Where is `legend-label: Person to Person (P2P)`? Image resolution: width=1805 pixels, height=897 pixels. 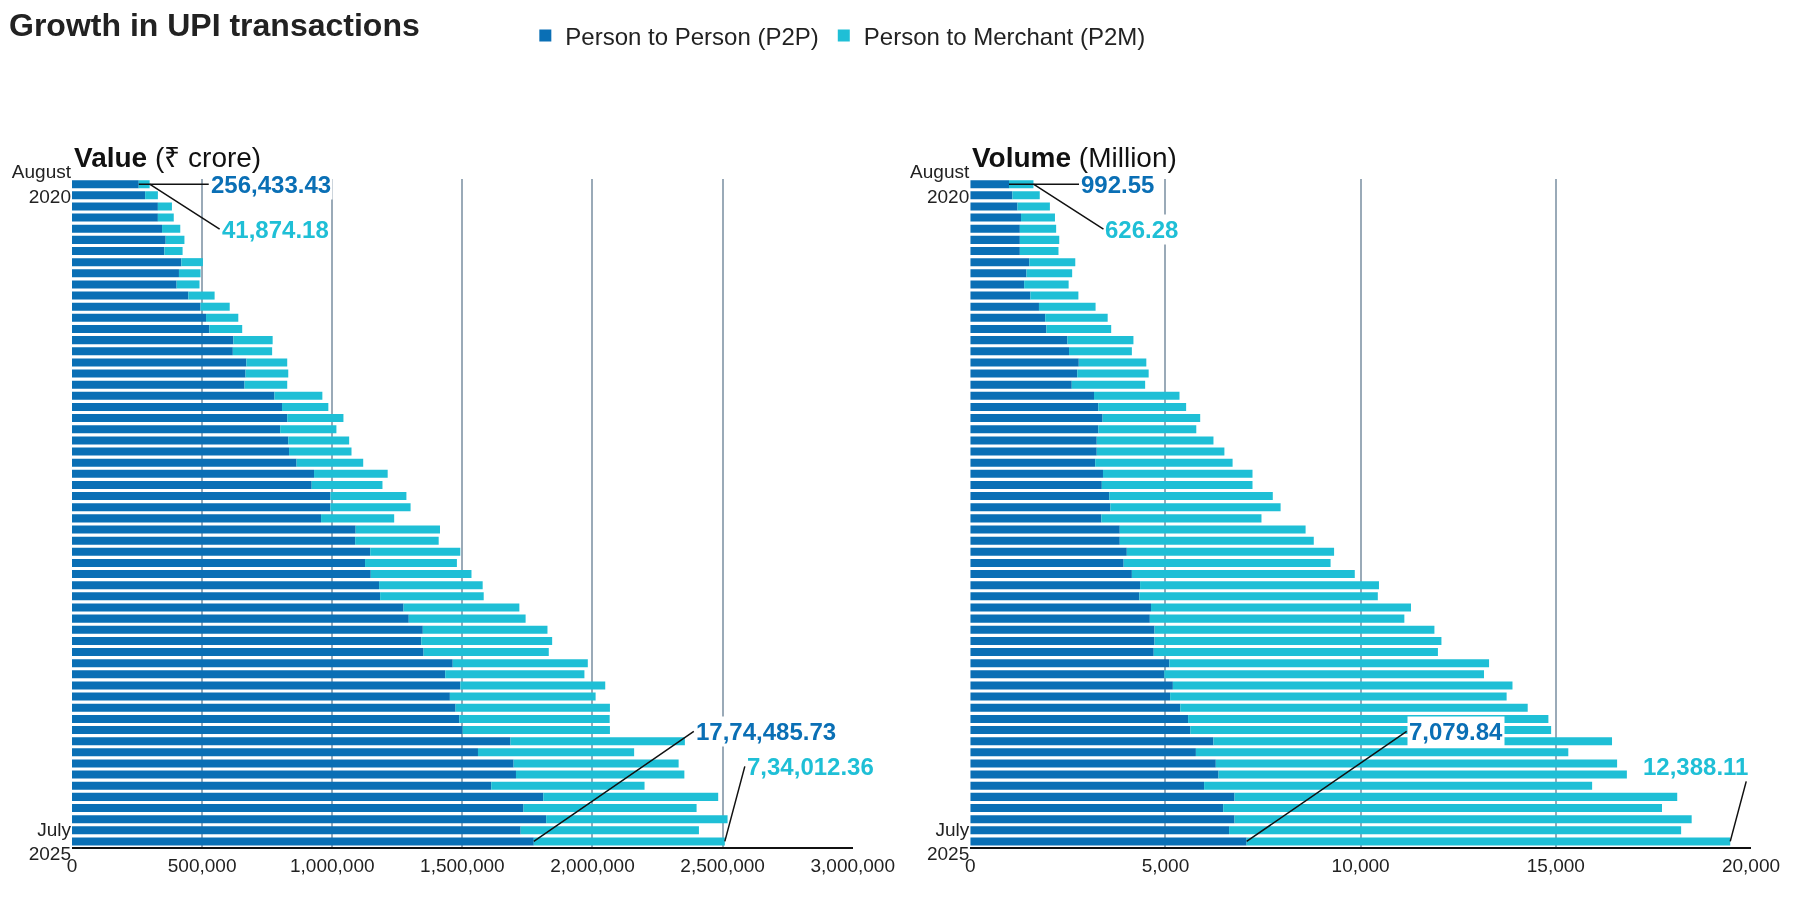 legend-label: Person to Person (P2P) is located at coordinates (692, 36).